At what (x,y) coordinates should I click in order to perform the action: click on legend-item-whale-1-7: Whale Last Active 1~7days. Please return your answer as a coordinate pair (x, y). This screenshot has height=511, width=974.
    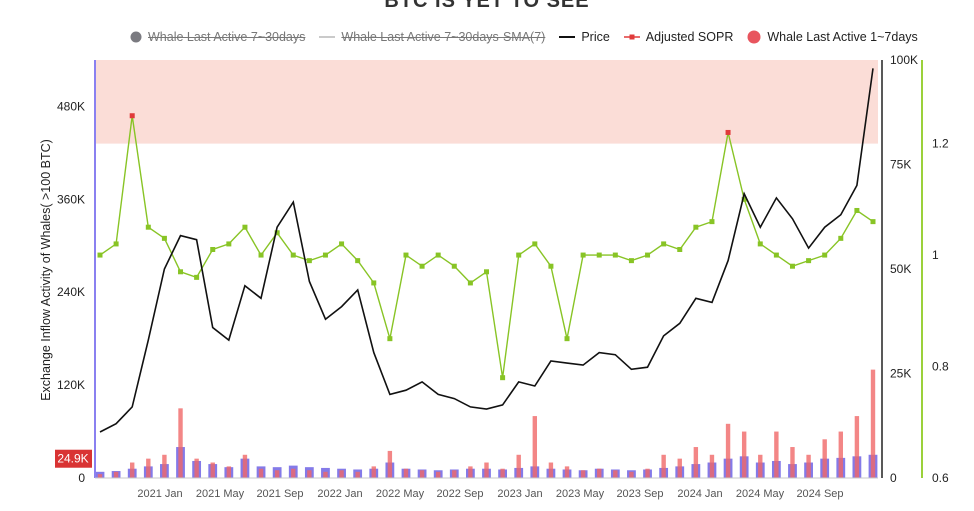
    Looking at the image, I should click on (832, 37).